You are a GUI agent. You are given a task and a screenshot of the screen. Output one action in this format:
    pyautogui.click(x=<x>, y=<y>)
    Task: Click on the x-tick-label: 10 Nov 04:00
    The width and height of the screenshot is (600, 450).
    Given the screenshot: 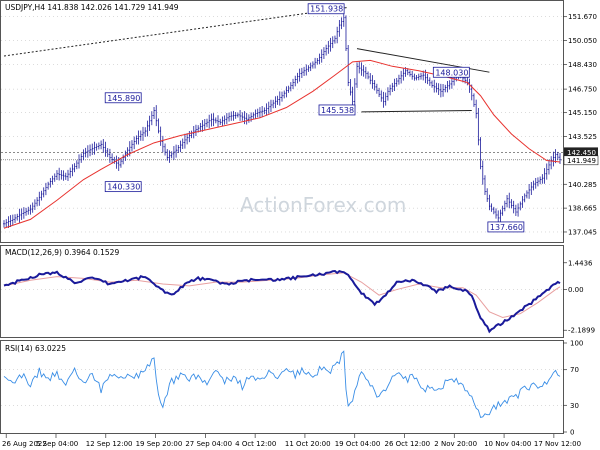 What is the action you would take?
    pyautogui.click(x=507, y=444)
    